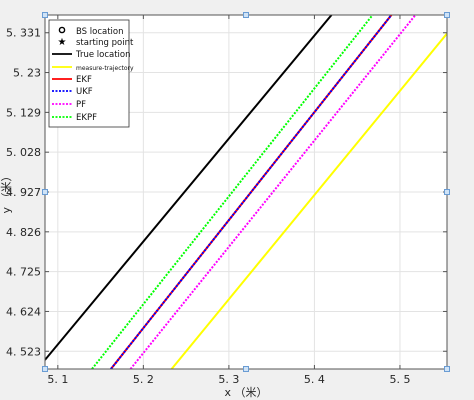 The image size is (474, 400). Describe the element at coordinates (62, 42) in the screenshot. I see `star-marker-icon: ★` at that location.